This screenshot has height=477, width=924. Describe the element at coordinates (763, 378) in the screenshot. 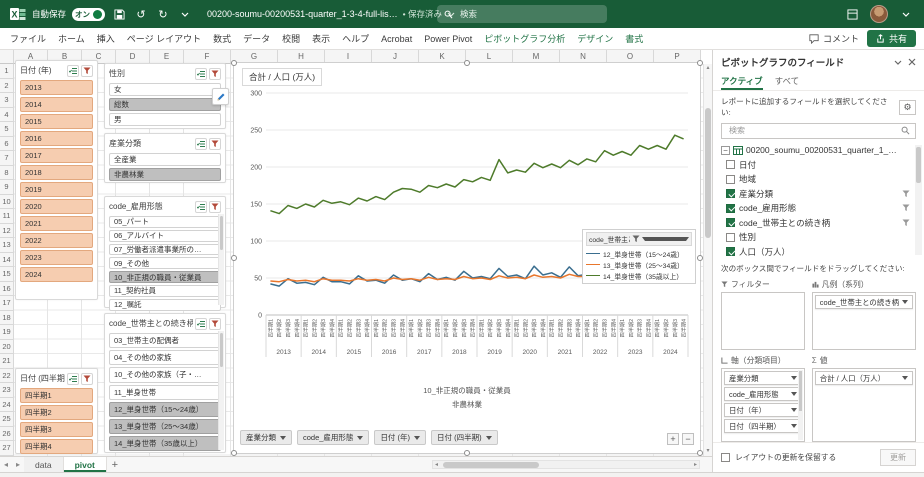

I see `area-field-chip: 産業分類` at that location.